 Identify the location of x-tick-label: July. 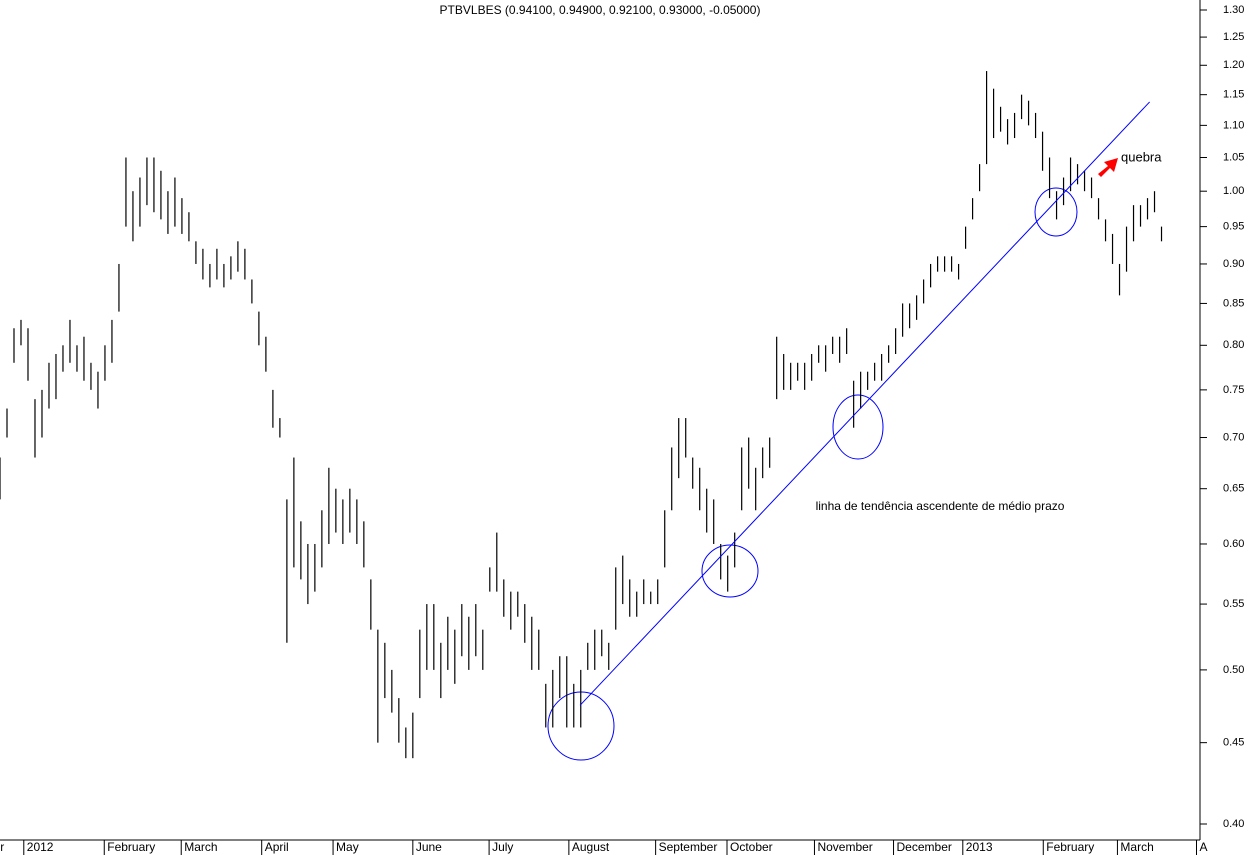
(502, 847).